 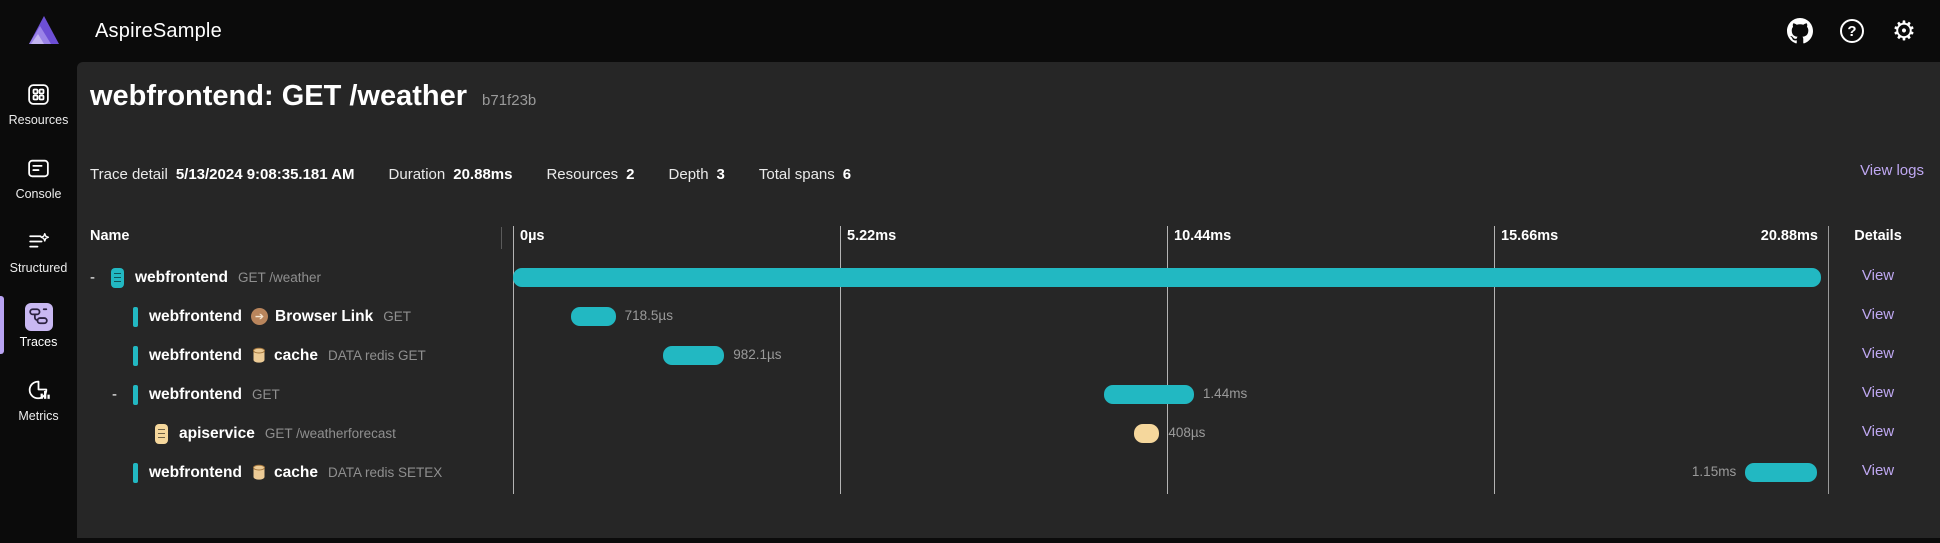 What do you see at coordinates (757, 354) in the screenshot?
I see `span-duration-label: 982.1µs` at bounding box center [757, 354].